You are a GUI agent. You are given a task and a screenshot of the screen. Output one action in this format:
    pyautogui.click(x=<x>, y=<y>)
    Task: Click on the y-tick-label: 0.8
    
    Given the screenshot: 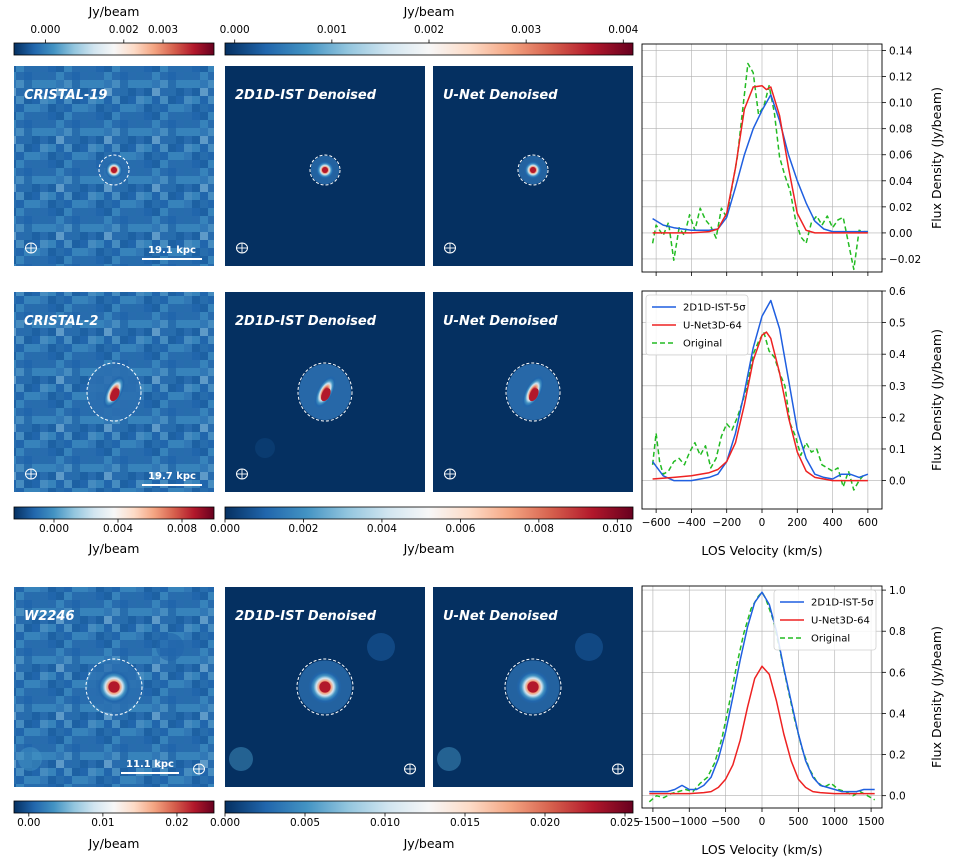 What is the action you would take?
    pyautogui.click(x=897, y=632)
    